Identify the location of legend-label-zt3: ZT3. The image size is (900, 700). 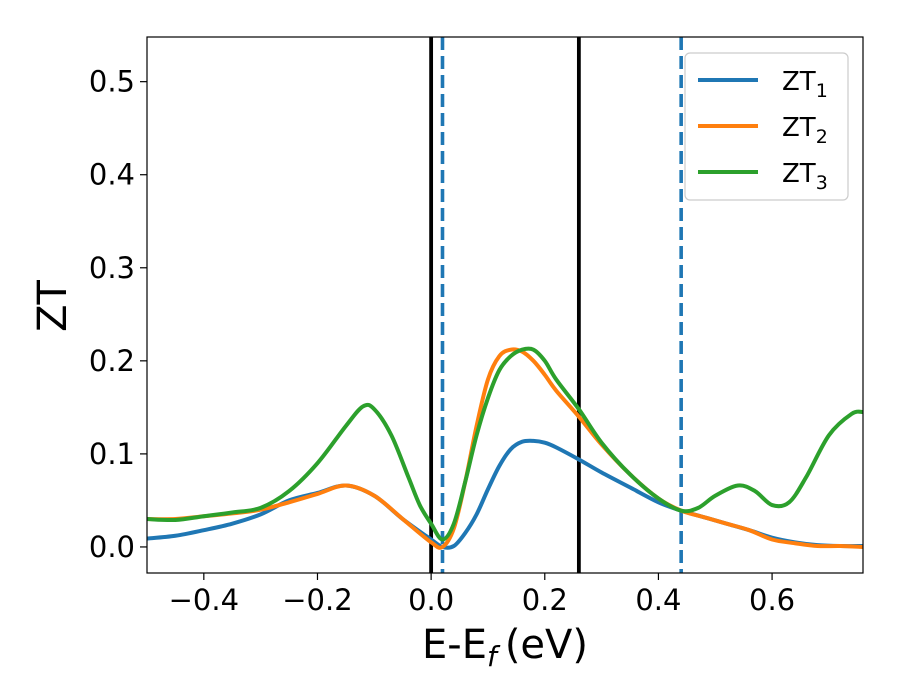
(805, 176).